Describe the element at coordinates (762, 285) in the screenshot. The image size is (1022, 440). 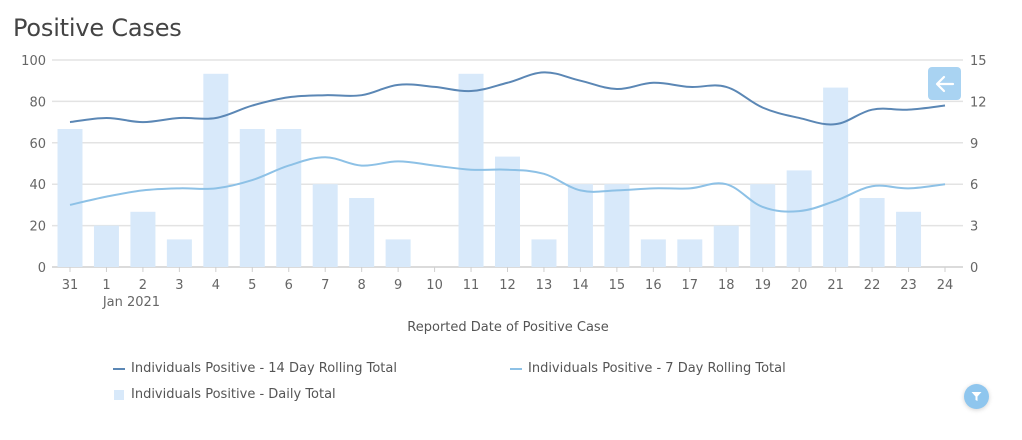
I see `x-tick-label: 19` at that location.